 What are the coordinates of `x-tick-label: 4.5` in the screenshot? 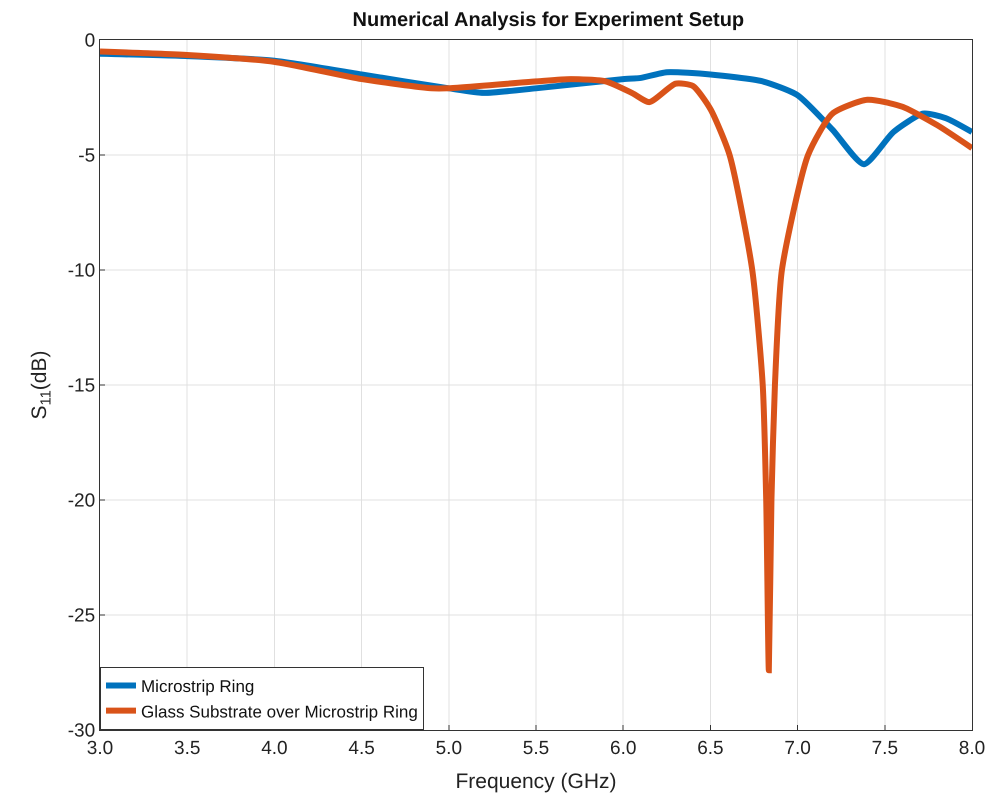 It's located at (361, 748).